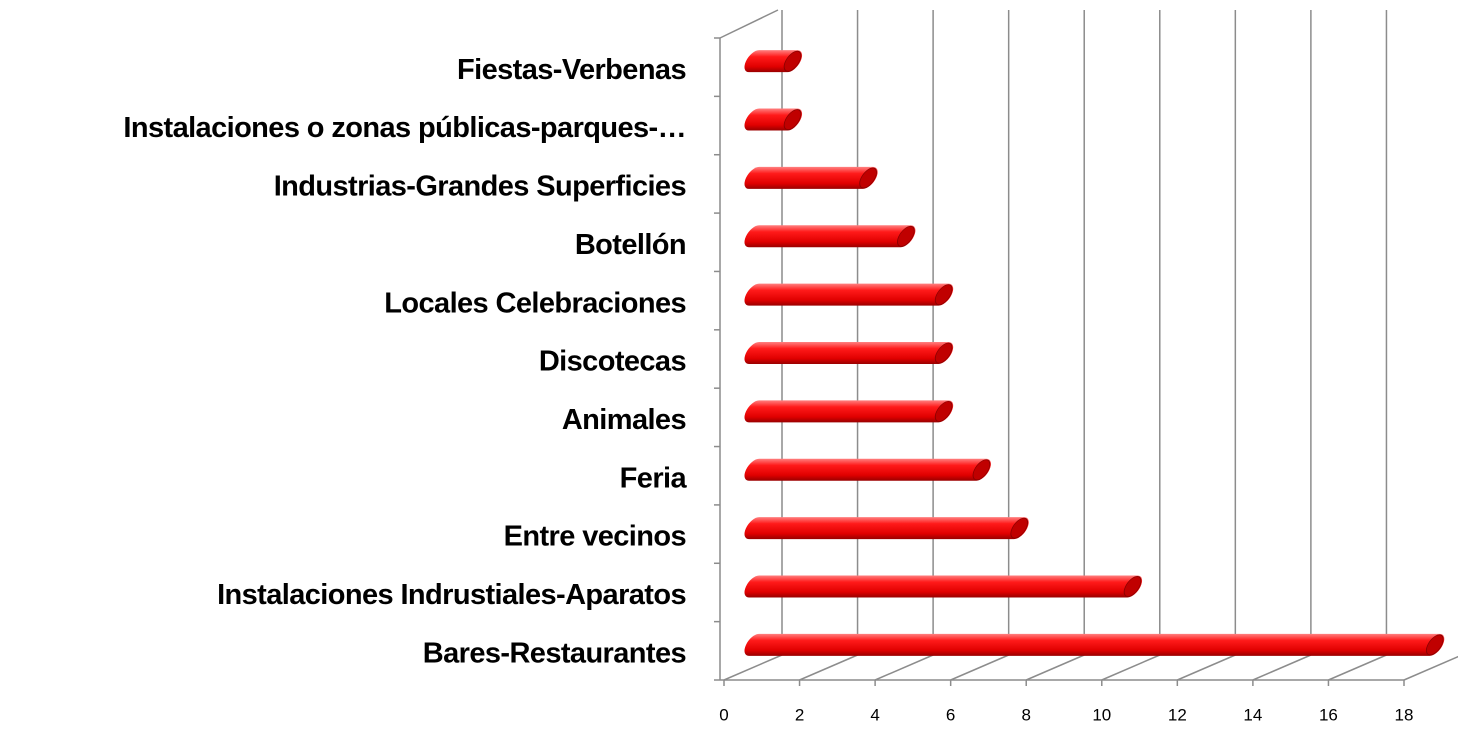 The image size is (1458, 733). I want to click on y-tick-label: Instalaciones Indrustiales-Aparatos, so click(451, 595).